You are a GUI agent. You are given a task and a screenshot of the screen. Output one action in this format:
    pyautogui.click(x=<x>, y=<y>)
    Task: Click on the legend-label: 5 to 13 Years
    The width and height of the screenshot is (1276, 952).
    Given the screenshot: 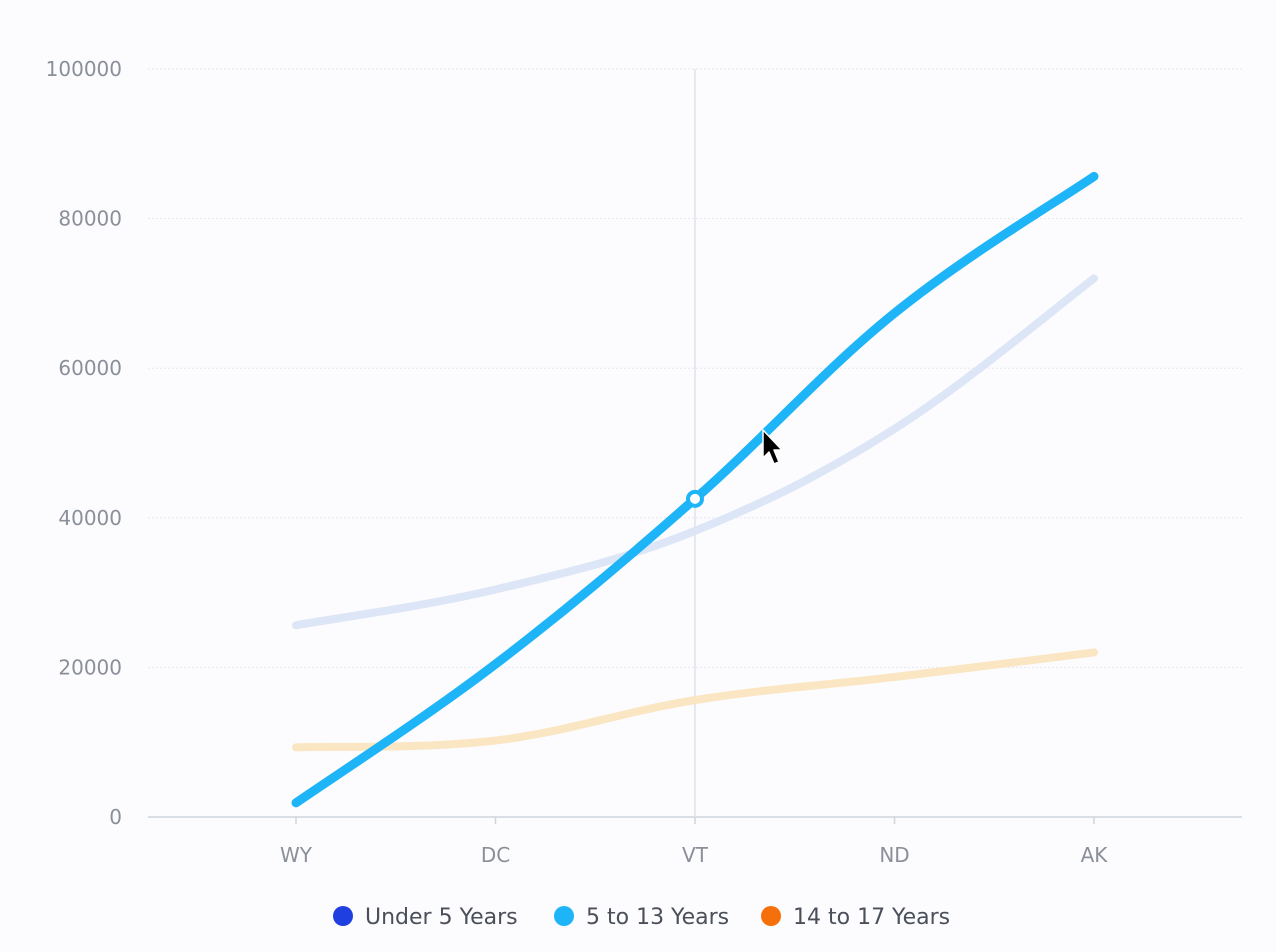 What is the action you would take?
    pyautogui.click(x=657, y=917)
    